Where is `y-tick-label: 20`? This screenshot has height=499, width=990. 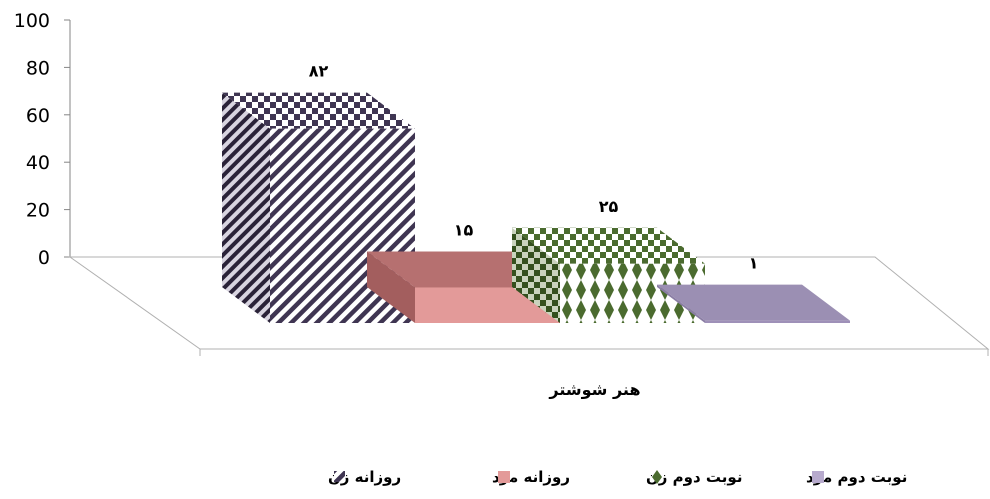 y-tick-label: 20 is located at coordinates (38, 211).